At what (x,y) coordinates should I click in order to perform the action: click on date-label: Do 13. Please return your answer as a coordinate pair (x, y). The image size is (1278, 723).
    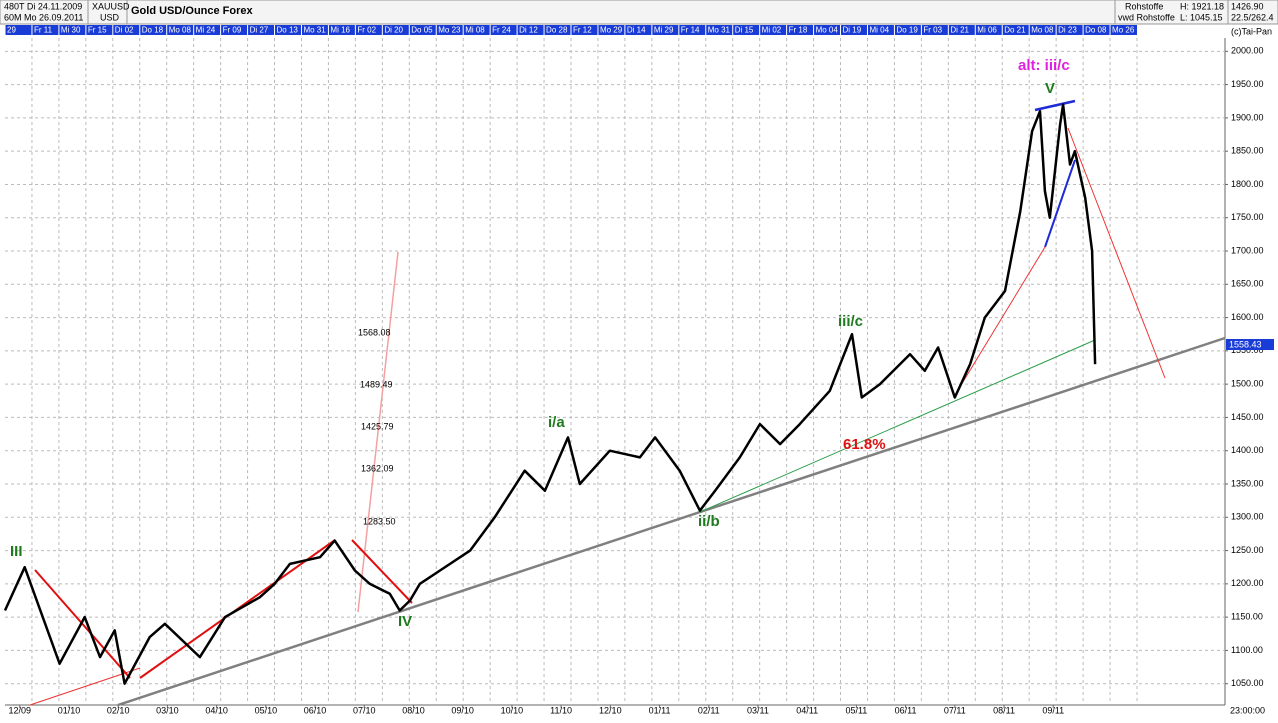
    Looking at the image, I should click on (288, 30).